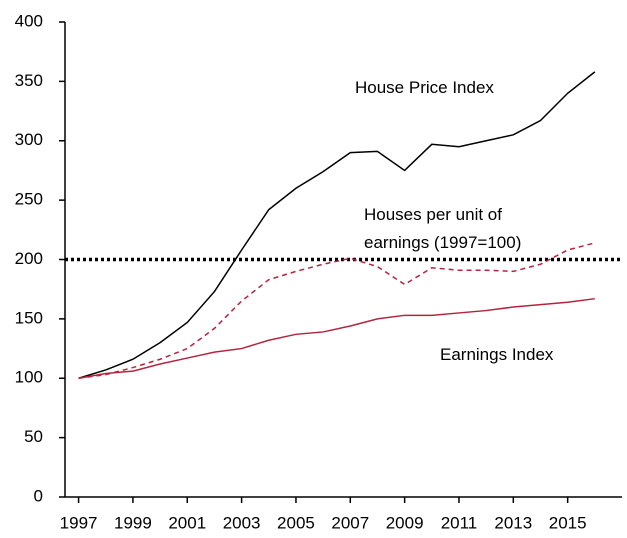 This screenshot has height=538, width=627. What do you see at coordinates (133, 522) in the screenshot?
I see `x-tick-label: 1999` at bounding box center [133, 522].